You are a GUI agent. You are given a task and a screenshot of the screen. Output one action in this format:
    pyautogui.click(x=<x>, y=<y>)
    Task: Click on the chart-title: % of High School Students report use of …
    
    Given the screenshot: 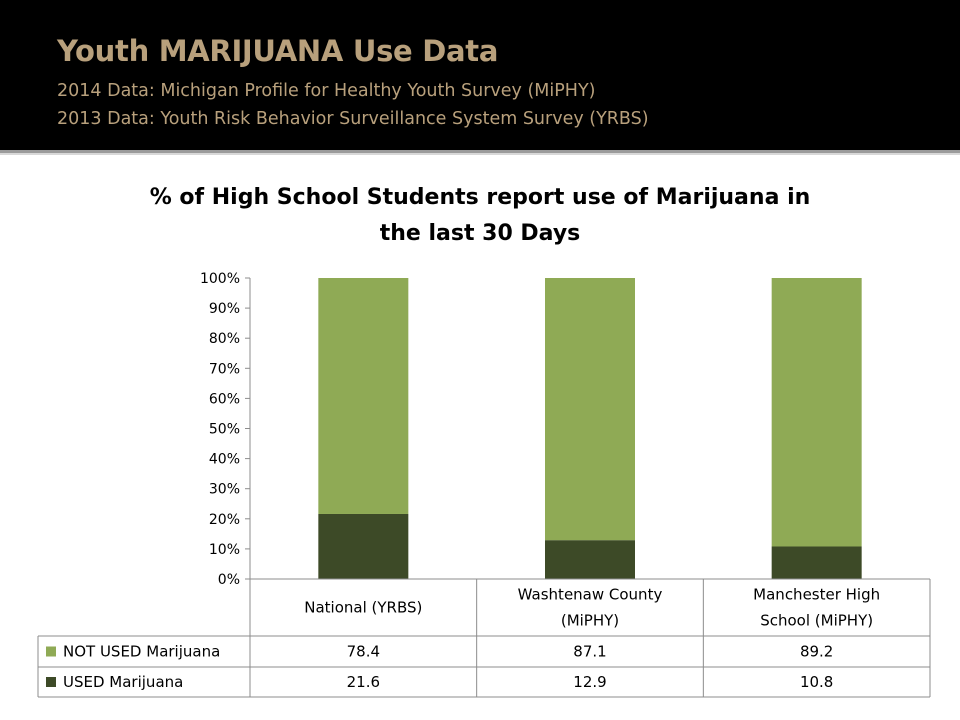 What is the action you would take?
    pyautogui.click(x=480, y=216)
    